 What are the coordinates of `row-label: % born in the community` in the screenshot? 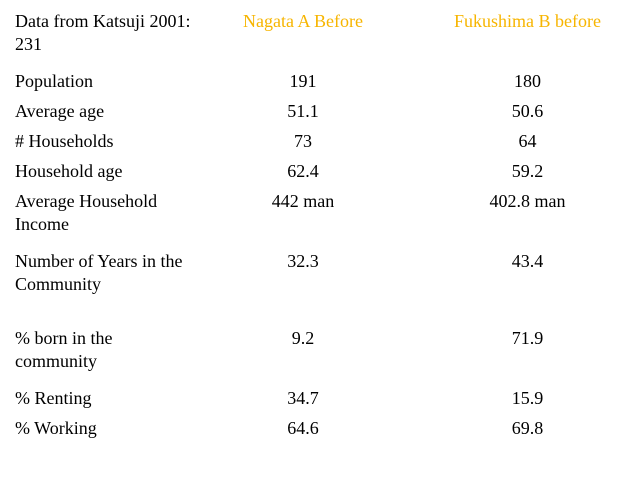 It's located at (64, 349).